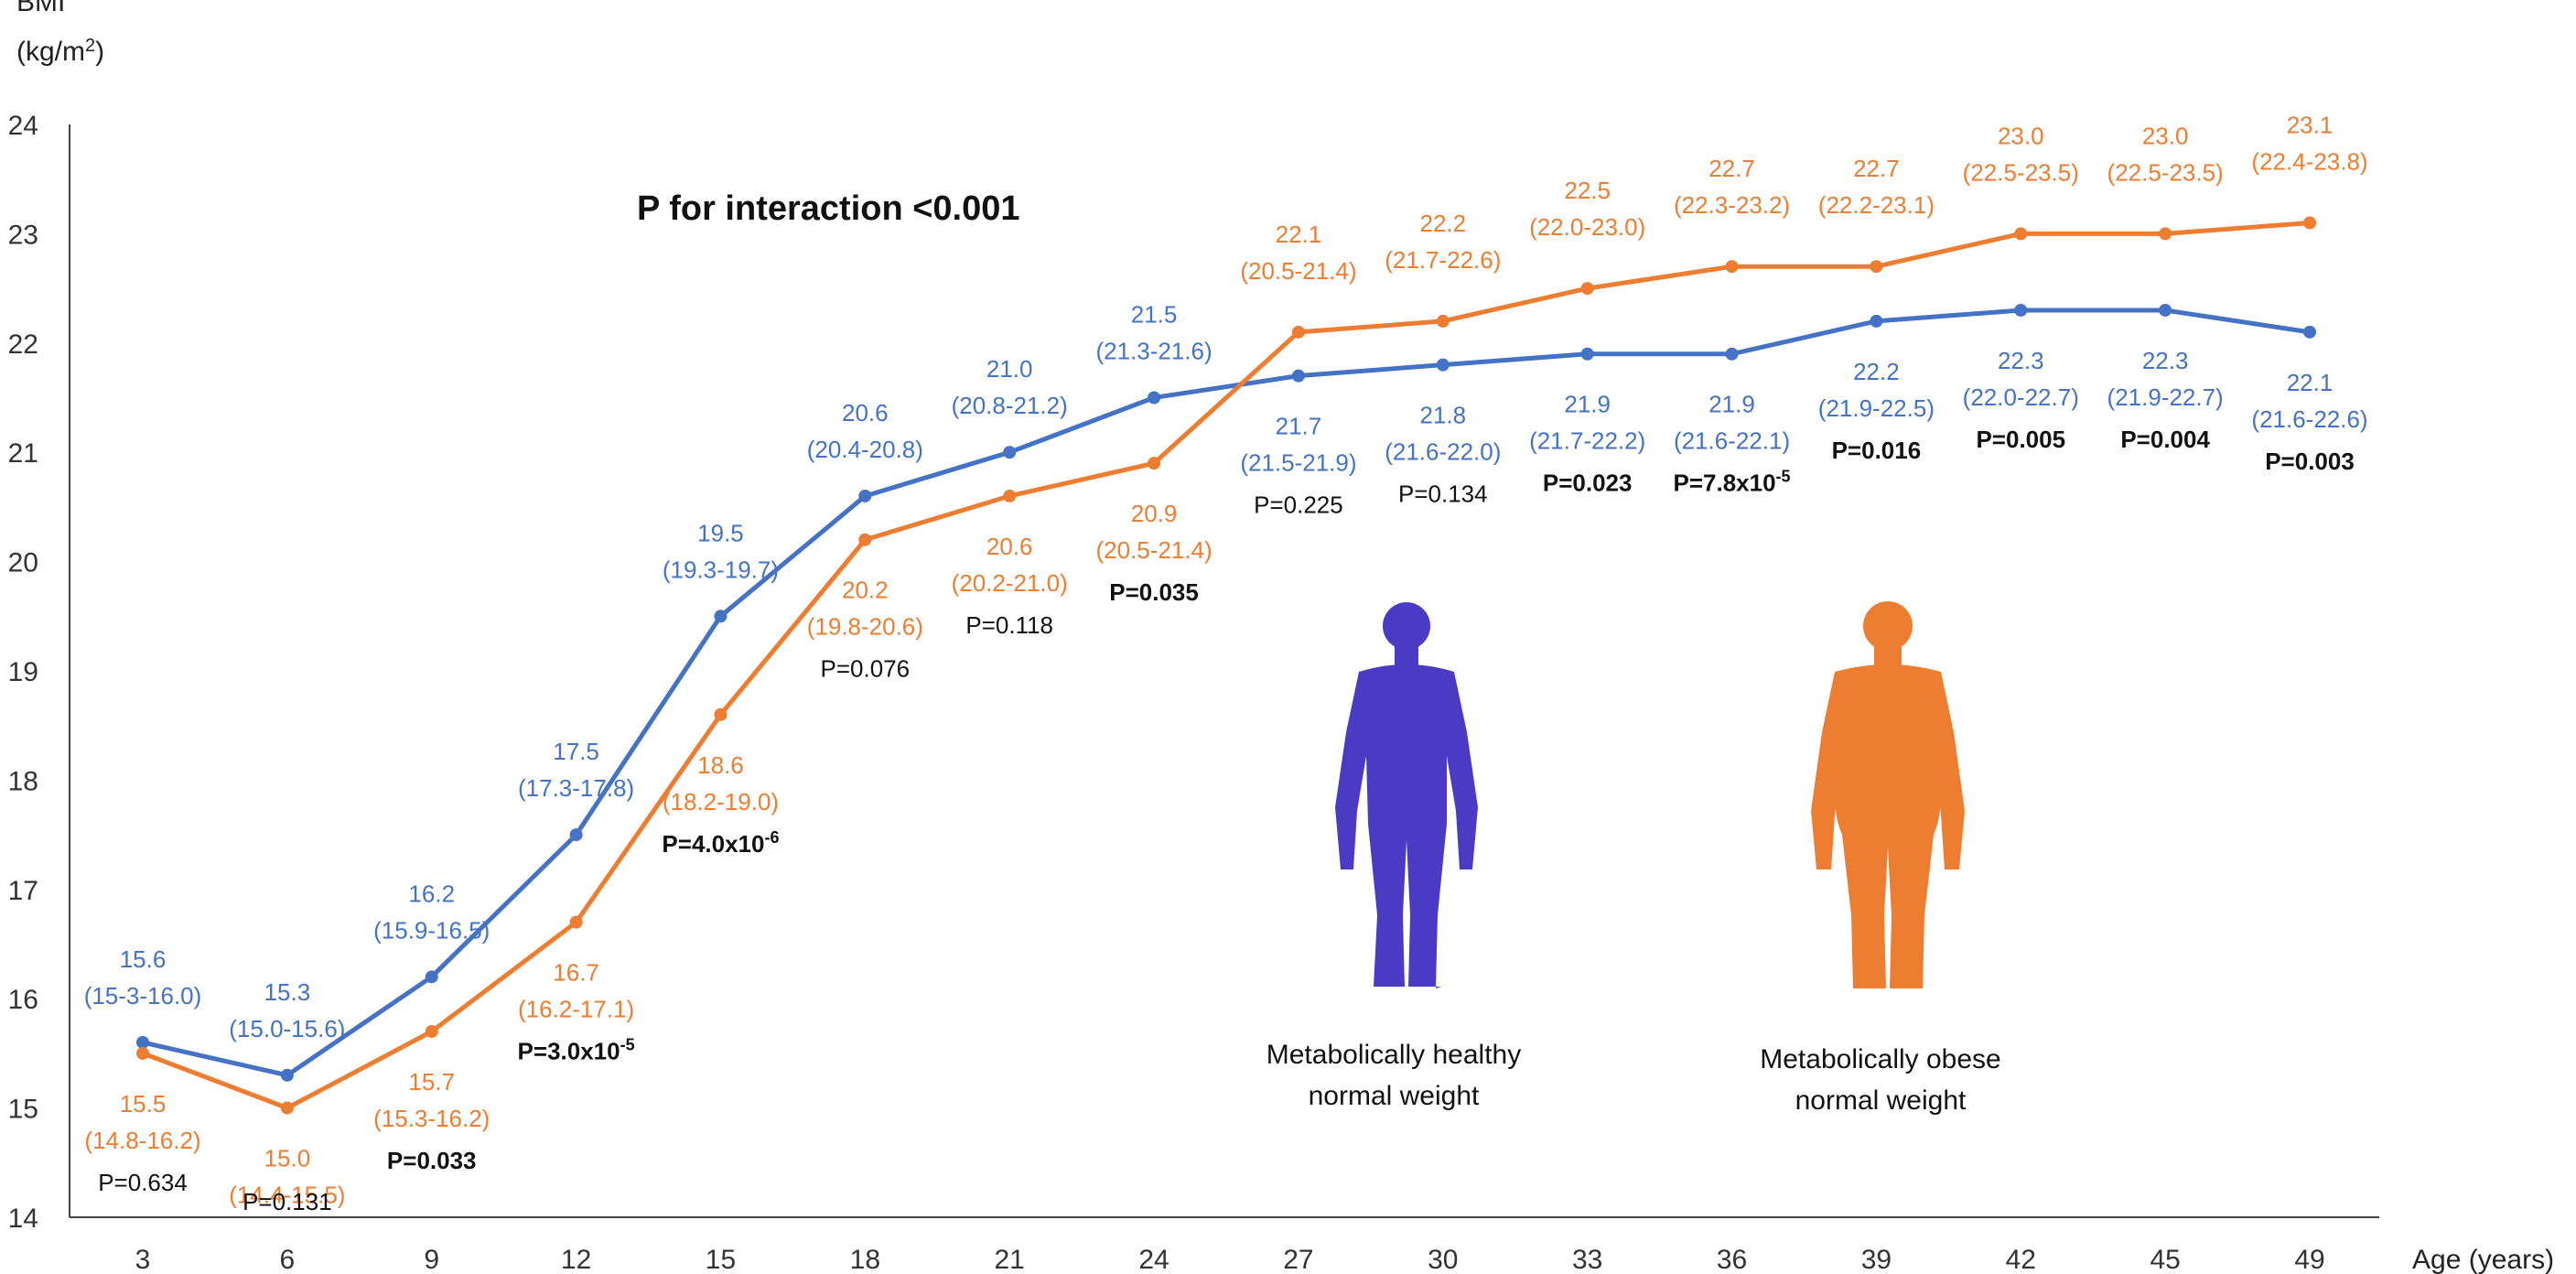  I want to click on p-value-label: P=7.8x10-5, so click(1731, 483).